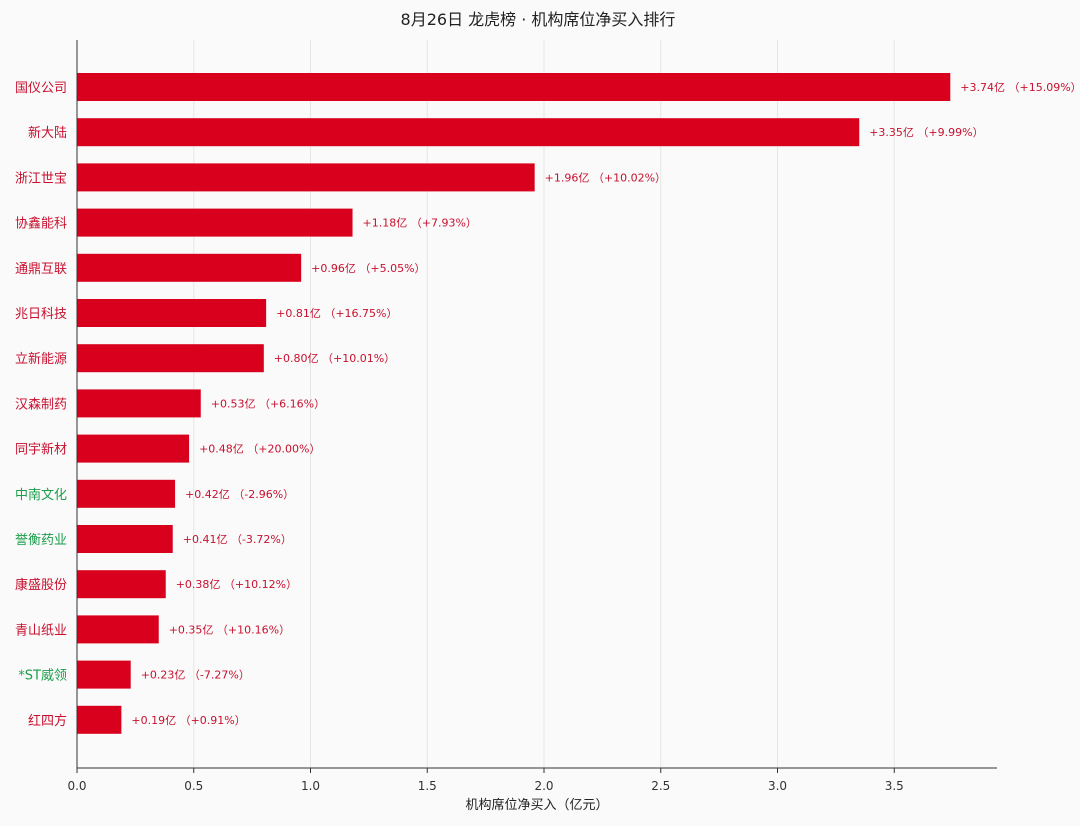 The width and height of the screenshot is (1080, 826). What do you see at coordinates (41, 495) in the screenshot?
I see `category-label: 中南文化` at bounding box center [41, 495].